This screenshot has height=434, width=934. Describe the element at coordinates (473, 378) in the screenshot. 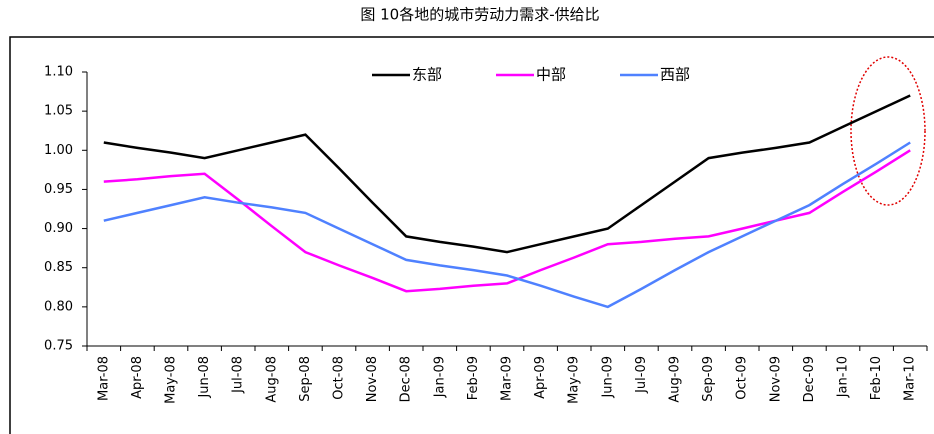

I see `x-tick-label: Feb-09` at that location.